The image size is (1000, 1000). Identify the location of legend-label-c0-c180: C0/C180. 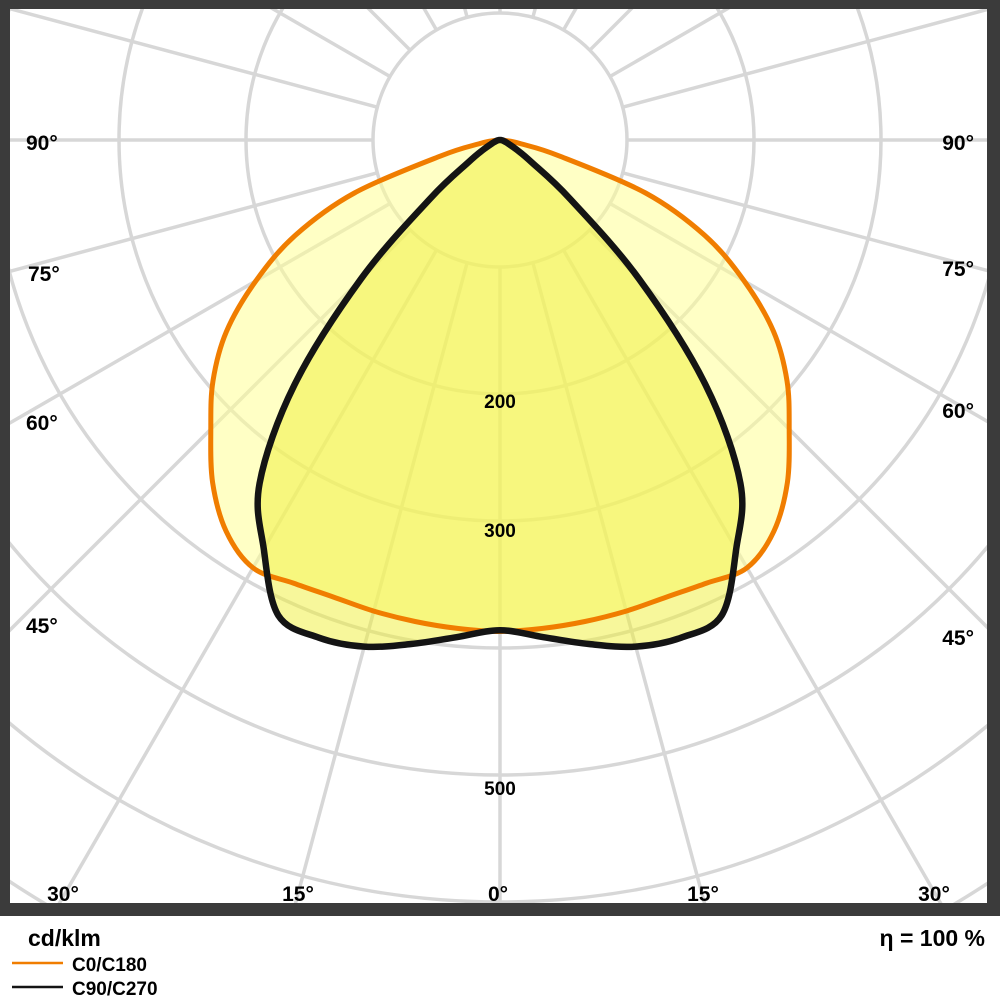
(109, 965).